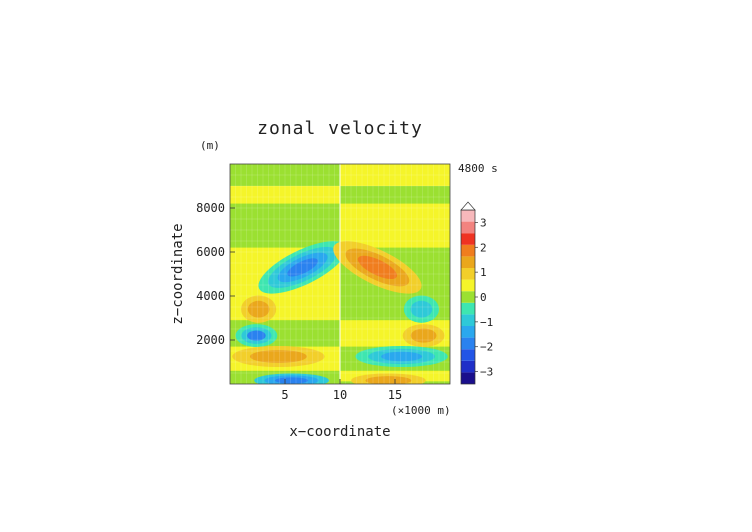 This screenshot has height=532, width=752. What do you see at coordinates (284, 395) in the screenshot?
I see `x-tick-label: 5` at bounding box center [284, 395].